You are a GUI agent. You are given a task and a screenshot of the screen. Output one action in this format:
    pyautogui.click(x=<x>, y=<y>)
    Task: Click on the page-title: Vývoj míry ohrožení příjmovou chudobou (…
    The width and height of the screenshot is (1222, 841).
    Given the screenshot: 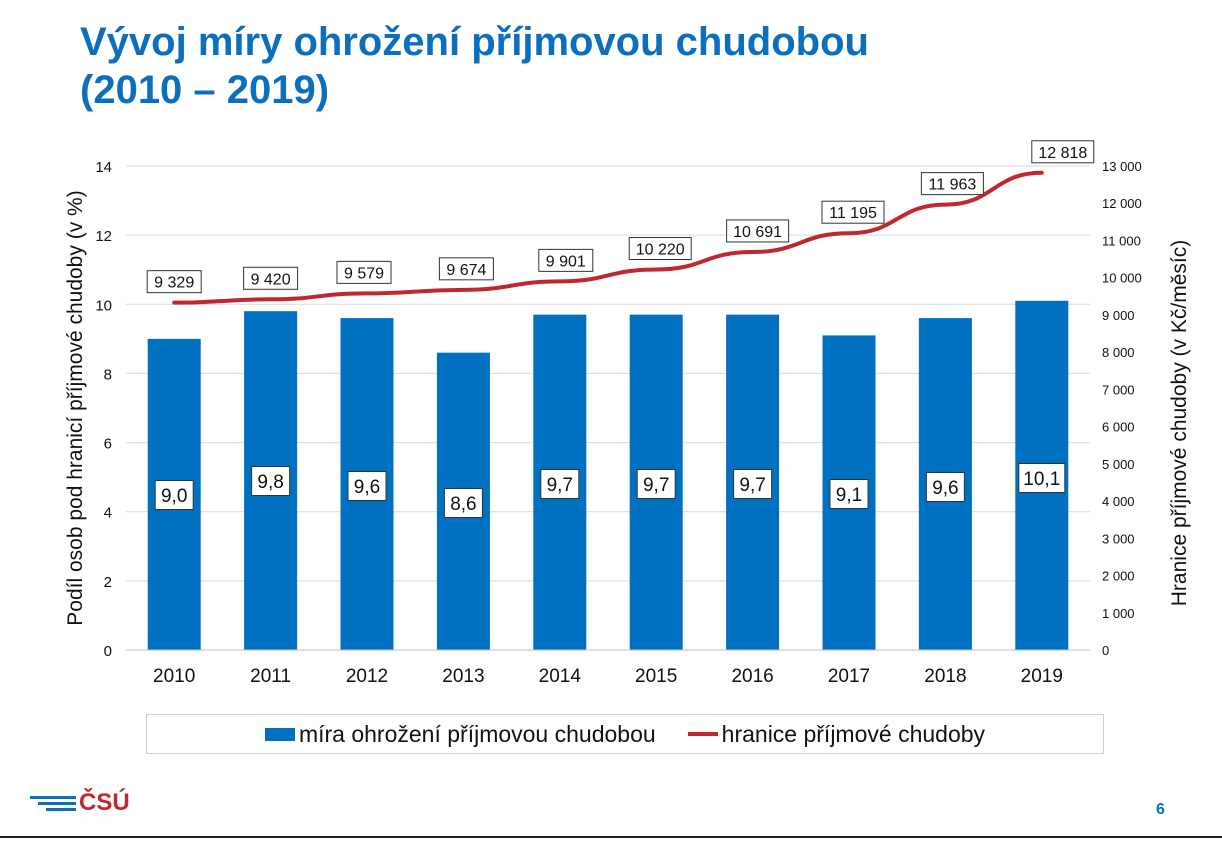 What is the action you would take?
    pyautogui.click(x=630, y=66)
    